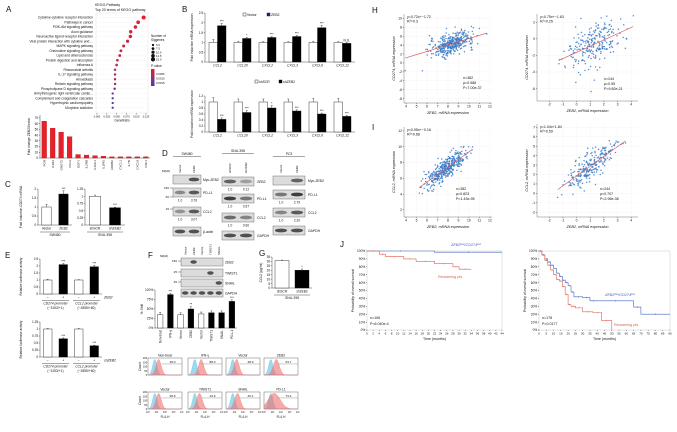 This screenshot has width=677, height=432. I want to click on protein-band, so click(246, 198).